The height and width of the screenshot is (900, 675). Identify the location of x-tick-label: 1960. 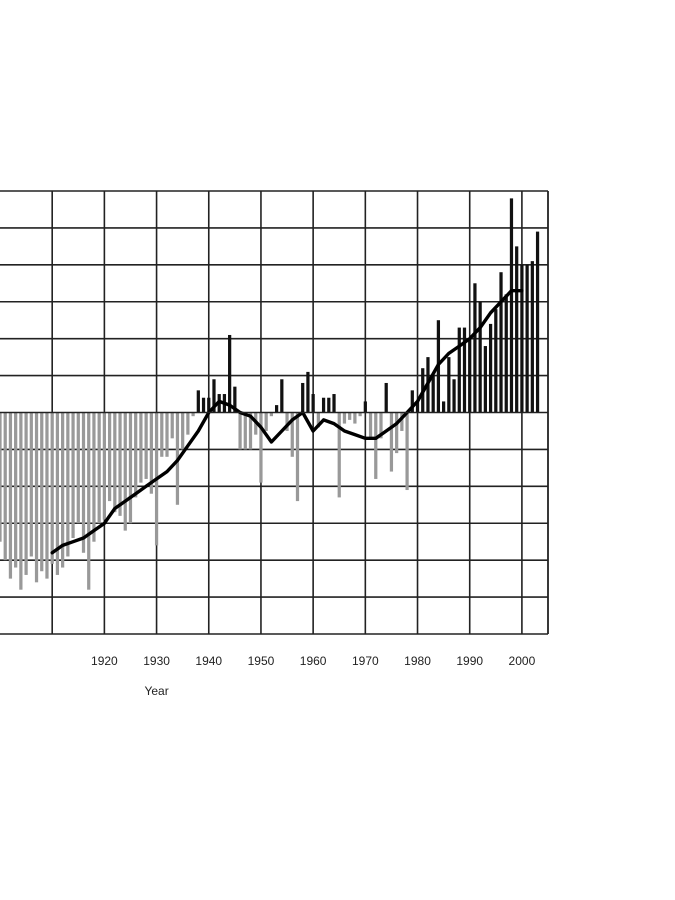
(313, 661).